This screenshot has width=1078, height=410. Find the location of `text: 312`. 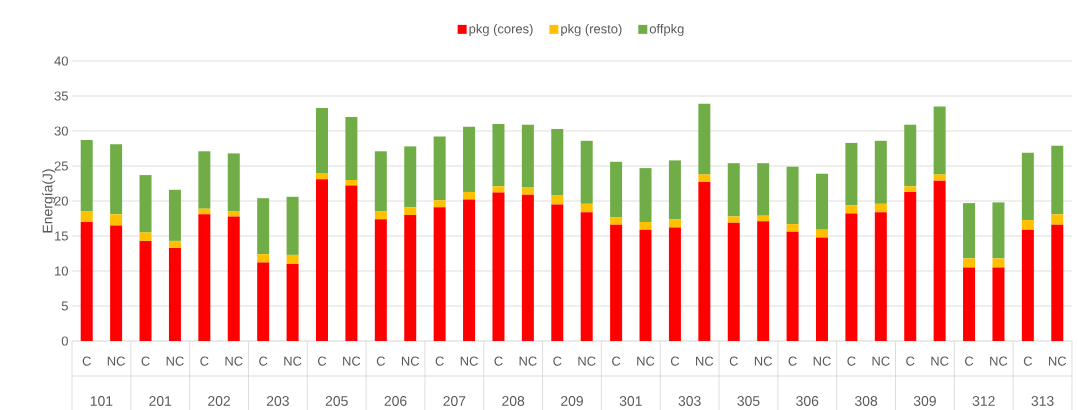

text: 312 is located at coordinates (983, 401).